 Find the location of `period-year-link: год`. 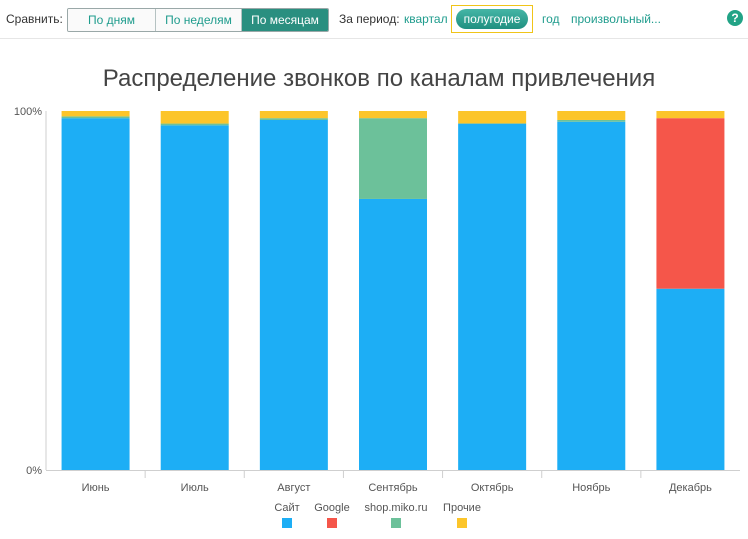

period-year-link: год is located at coordinates (551, 19).